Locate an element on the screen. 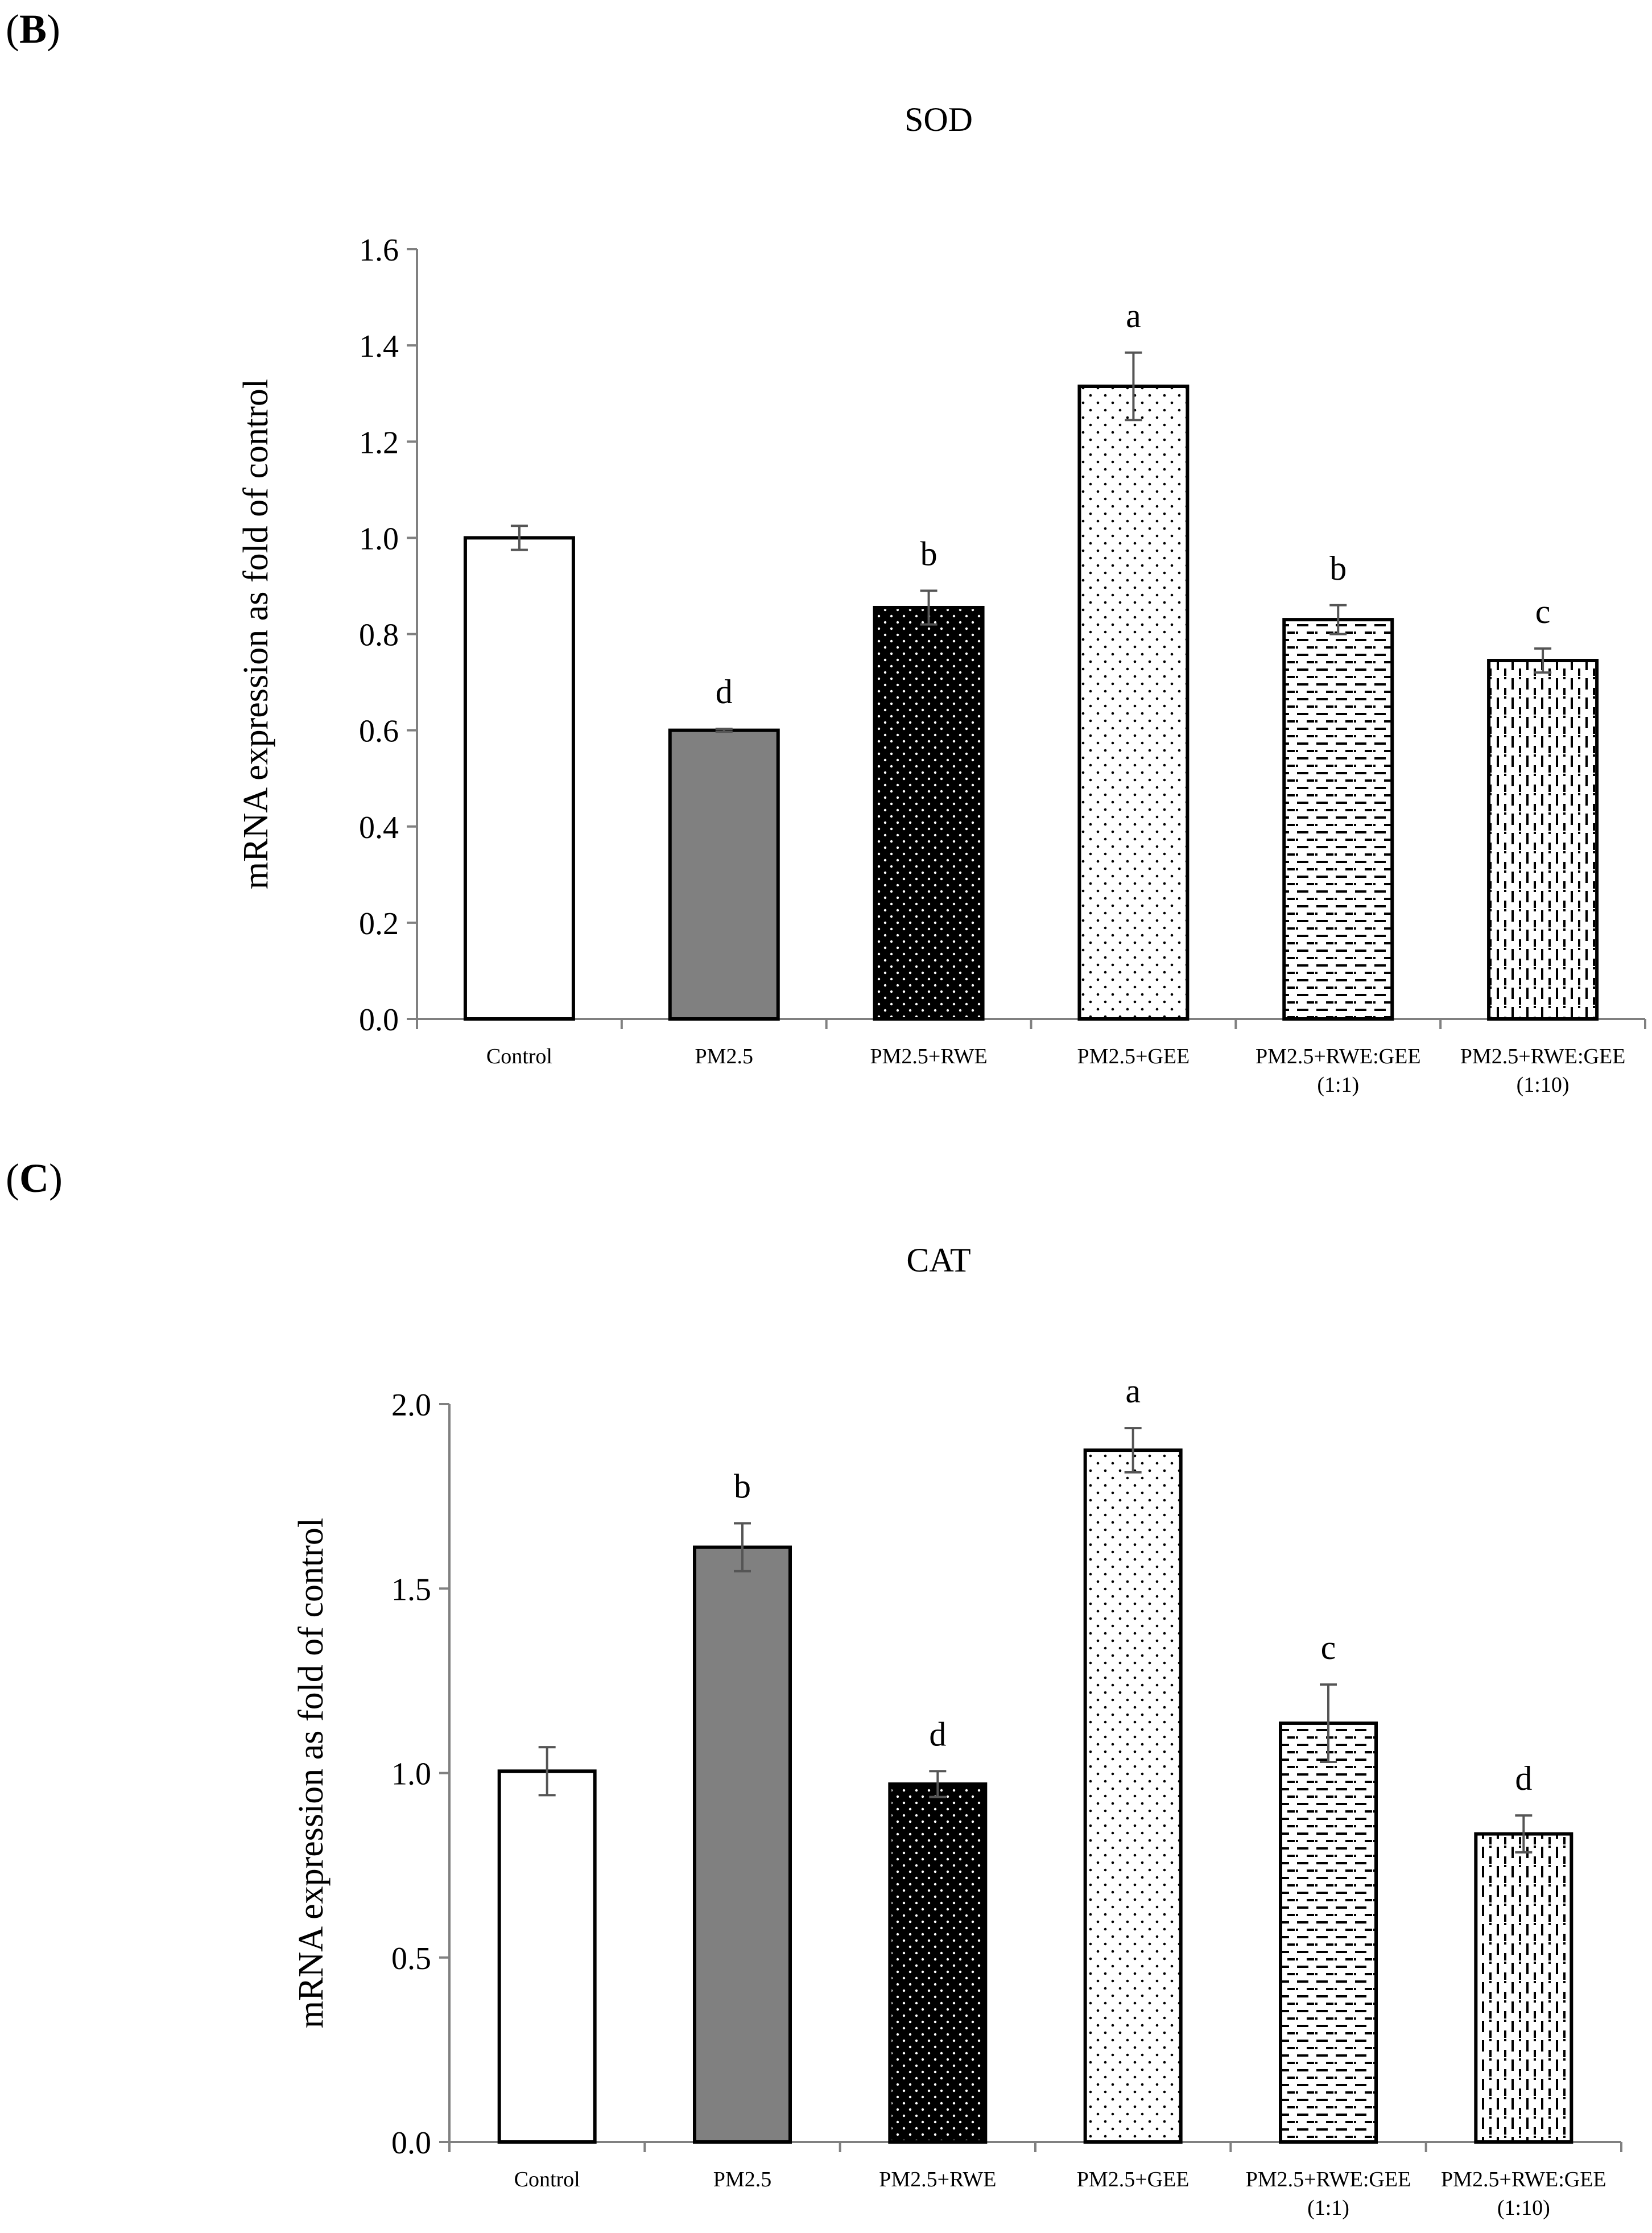 The image size is (1652, 2233). panel-letter: C is located at coordinates (34, 1178).